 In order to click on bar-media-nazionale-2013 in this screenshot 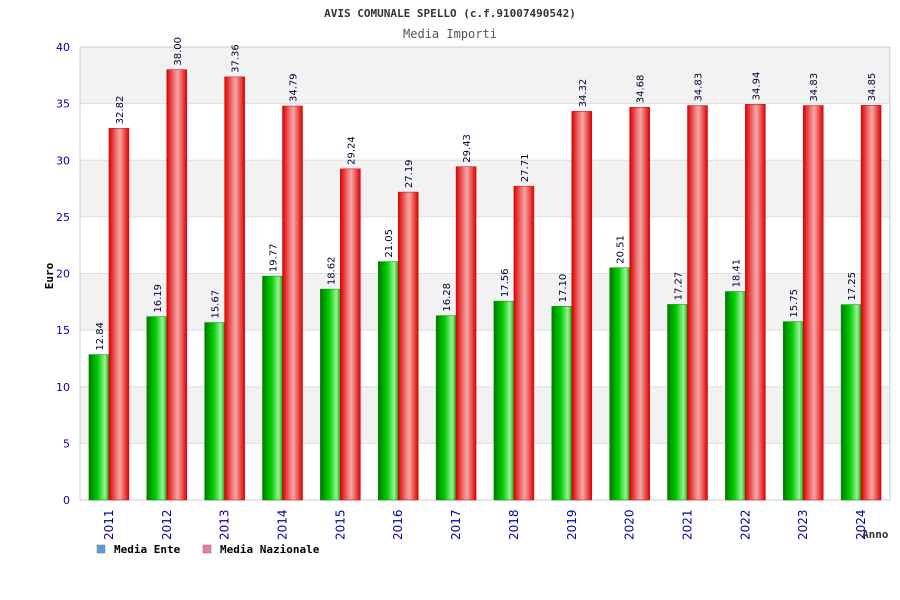, I will do `click(234, 288)`.